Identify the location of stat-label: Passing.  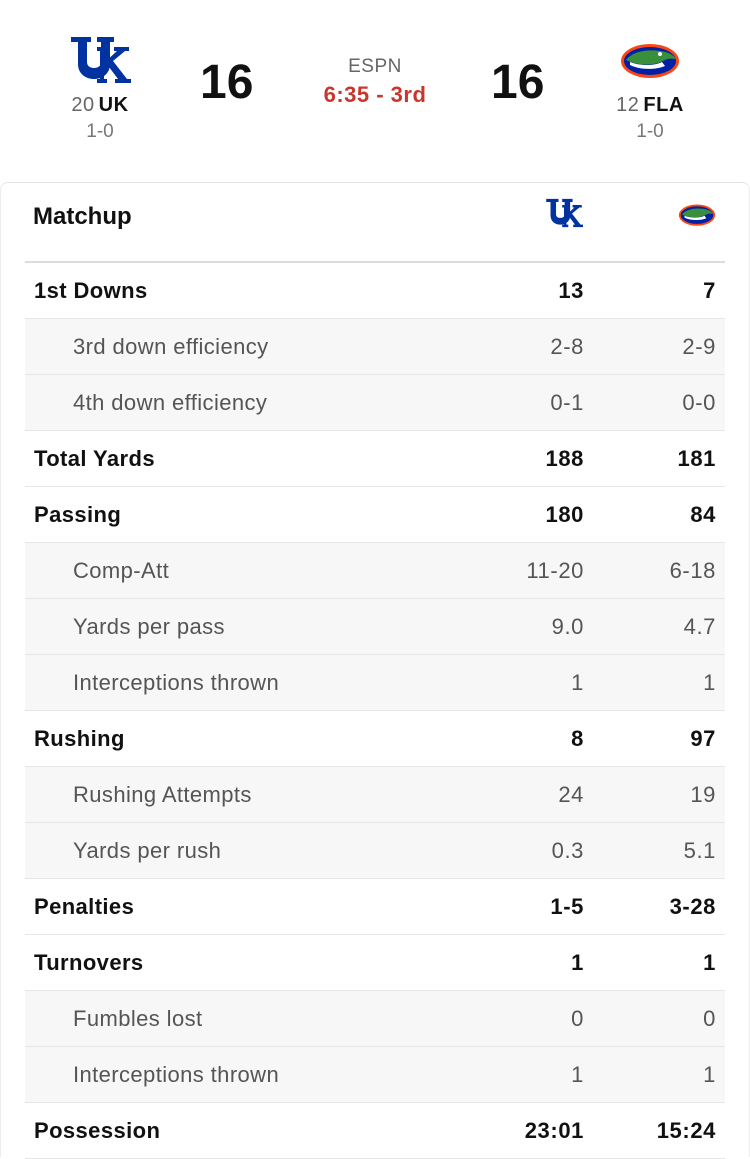
(78, 514).